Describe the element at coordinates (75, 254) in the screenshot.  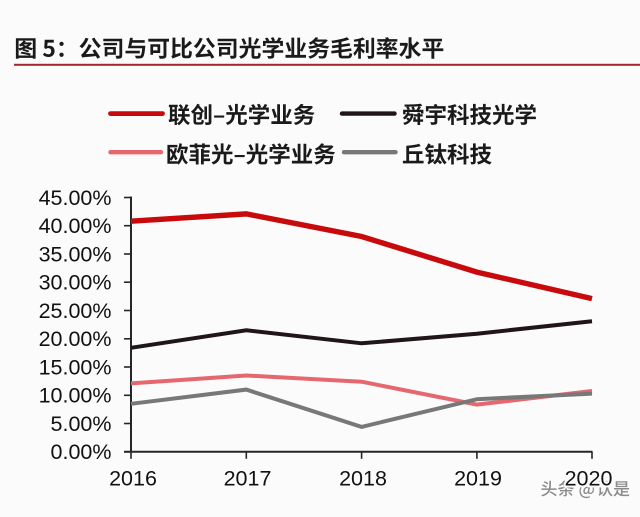
I see `svg-text: 35.00%` at that location.